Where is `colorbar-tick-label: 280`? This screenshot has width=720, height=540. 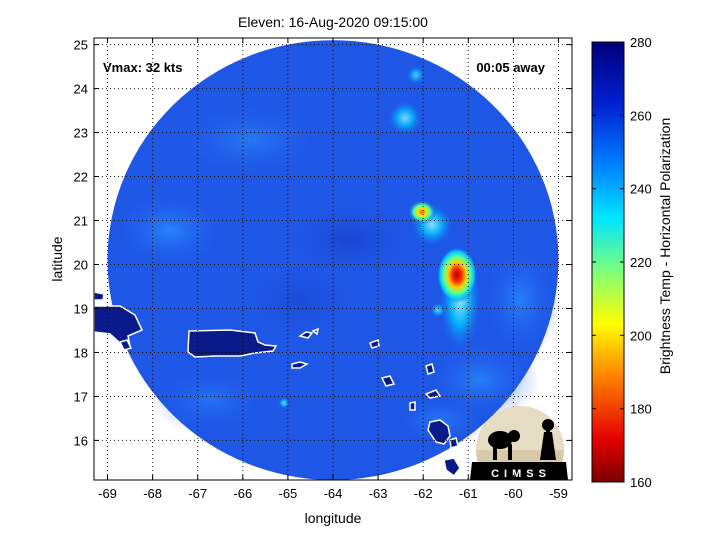
colorbar-tick-label: 280 is located at coordinates (641, 42).